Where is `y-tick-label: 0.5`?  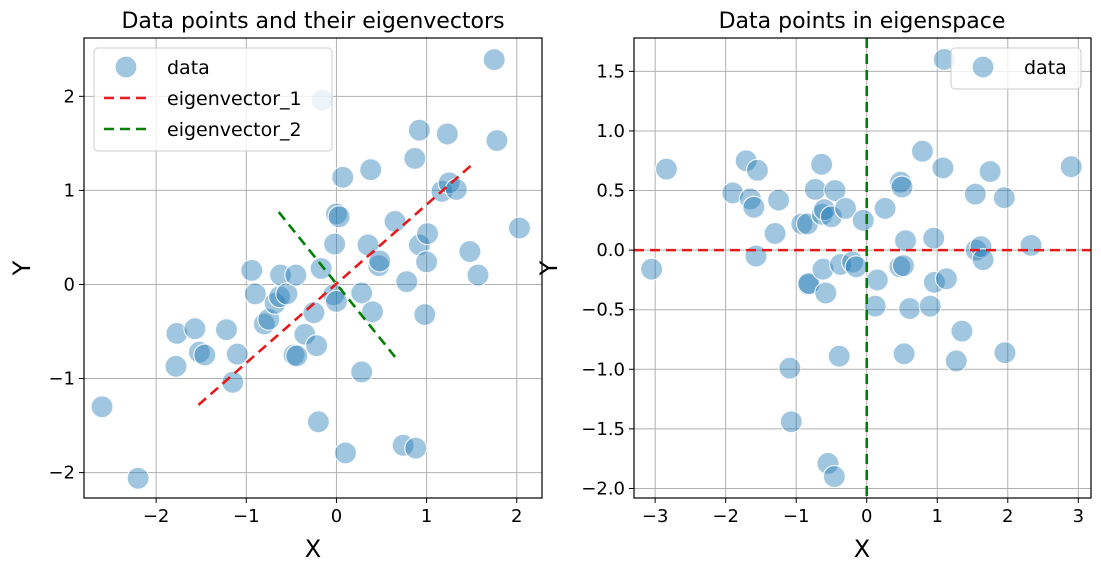 y-tick-label: 0.5 is located at coordinates (610, 191).